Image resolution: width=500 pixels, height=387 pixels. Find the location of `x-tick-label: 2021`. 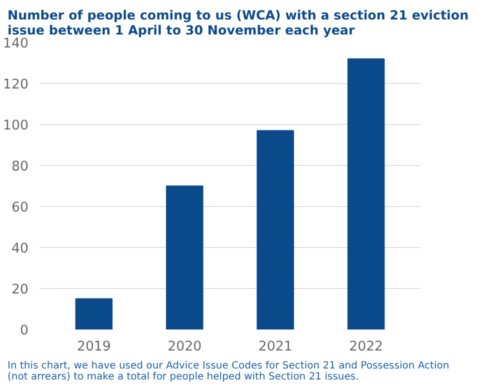

x-tick-label: 2021 is located at coordinates (275, 347).